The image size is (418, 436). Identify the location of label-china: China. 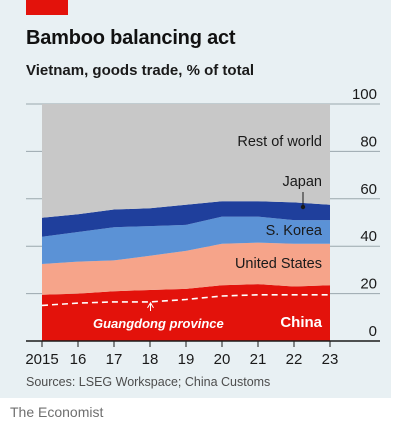
(301, 322).